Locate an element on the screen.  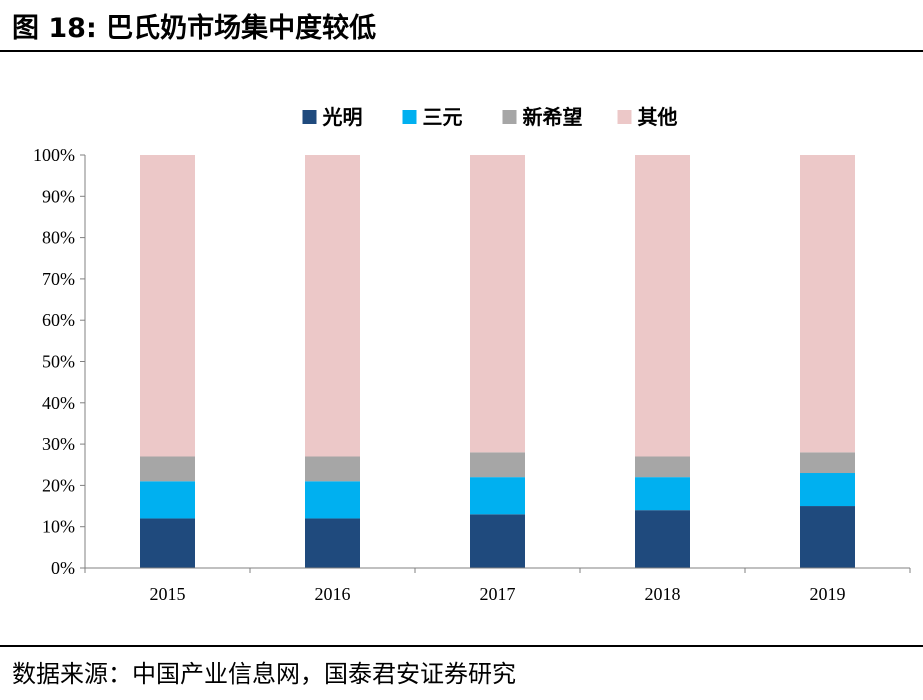
x-tick-label: 2019 is located at coordinates (828, 594).